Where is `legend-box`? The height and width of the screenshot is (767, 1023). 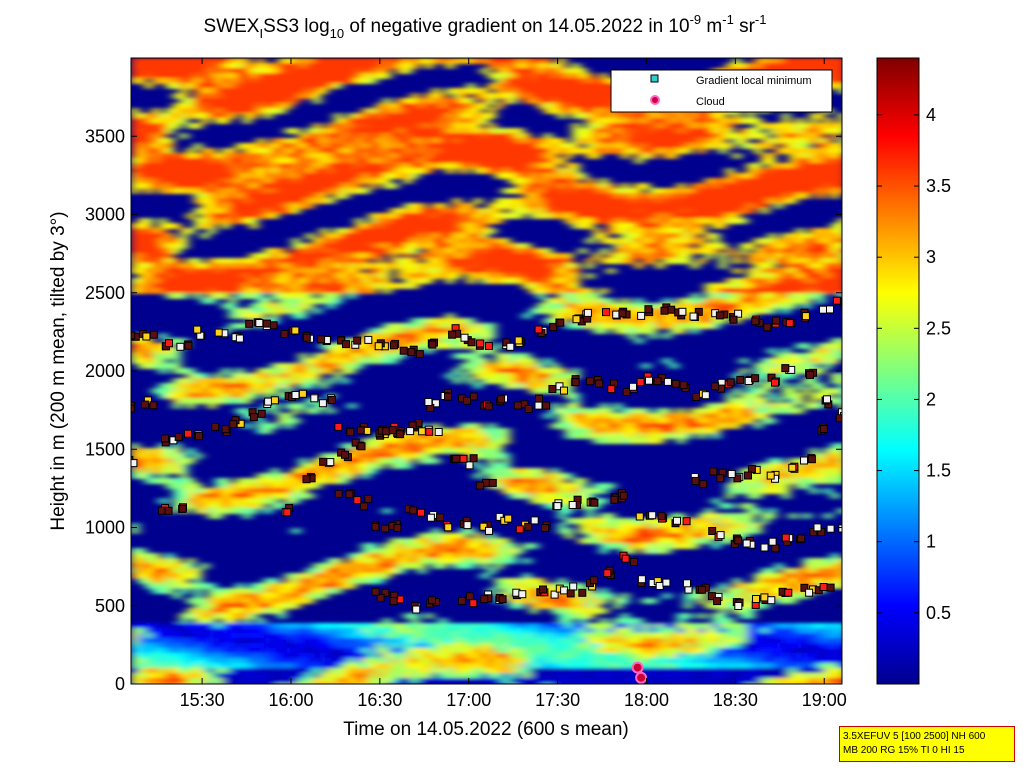 legend-box is located at coordinates (721, 91).